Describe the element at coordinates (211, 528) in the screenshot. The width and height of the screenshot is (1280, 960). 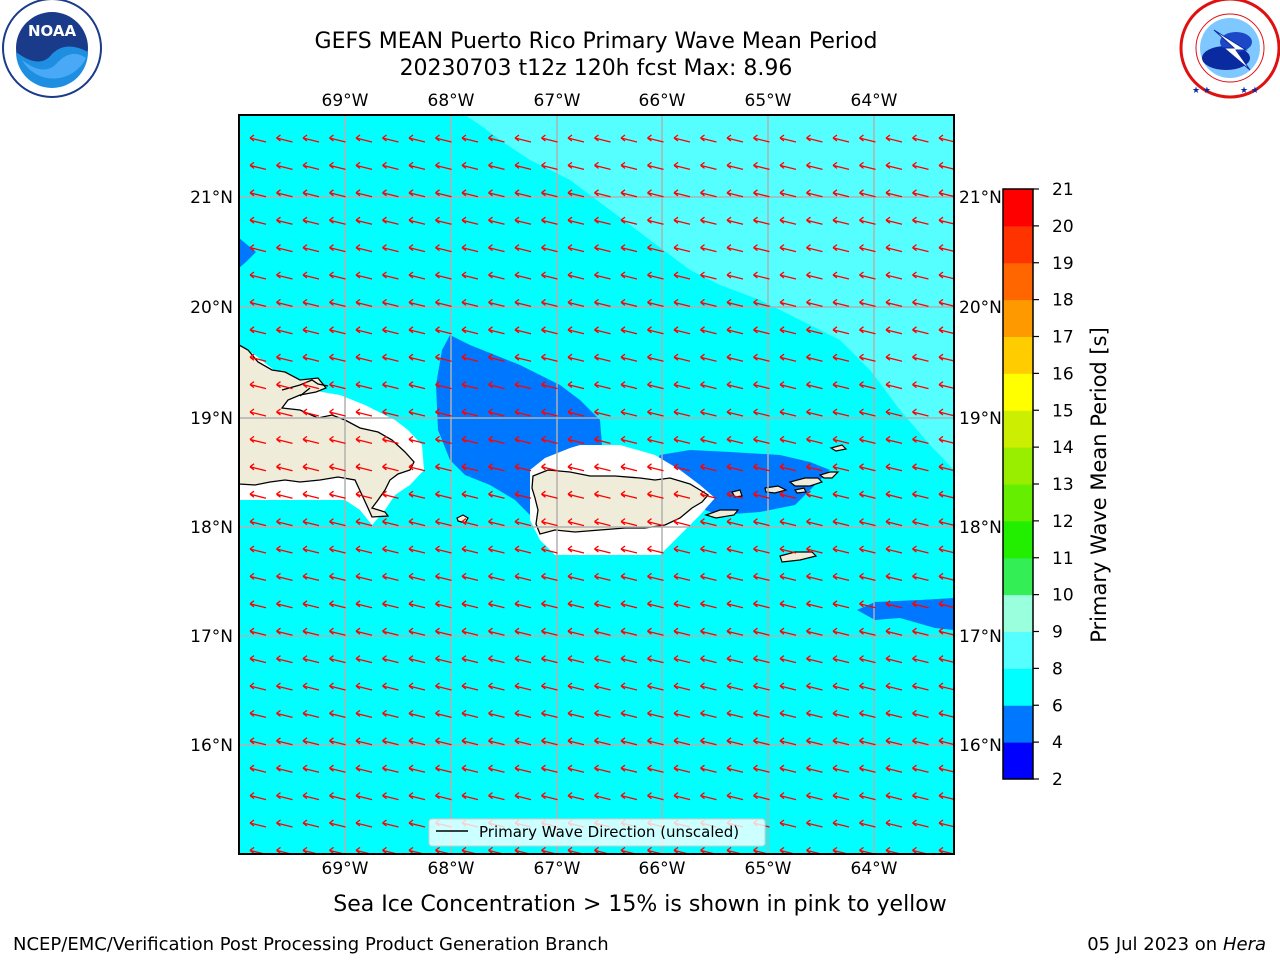
I see `lat-label-left: 18°N` at that location.